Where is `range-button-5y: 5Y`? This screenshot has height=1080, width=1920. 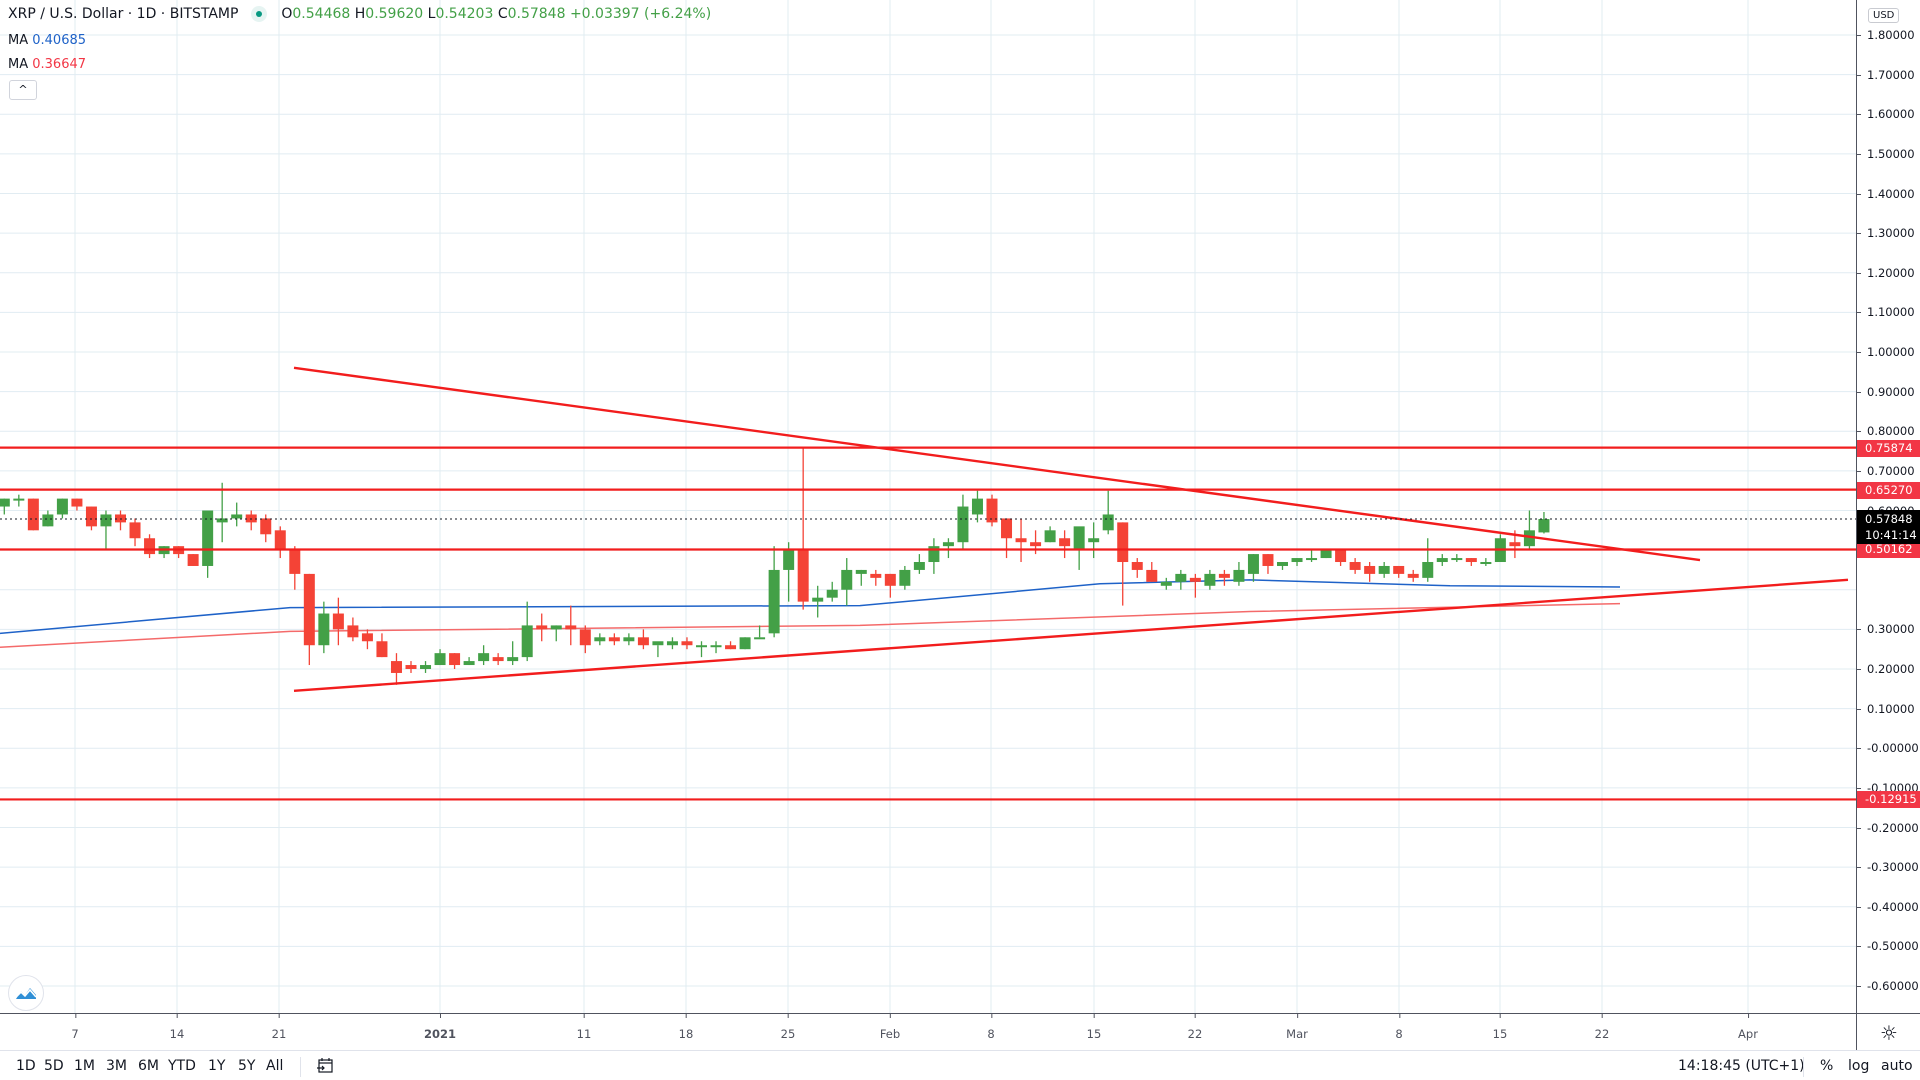 range-button-5y: 5Y is located at coordinates (247, 1066).